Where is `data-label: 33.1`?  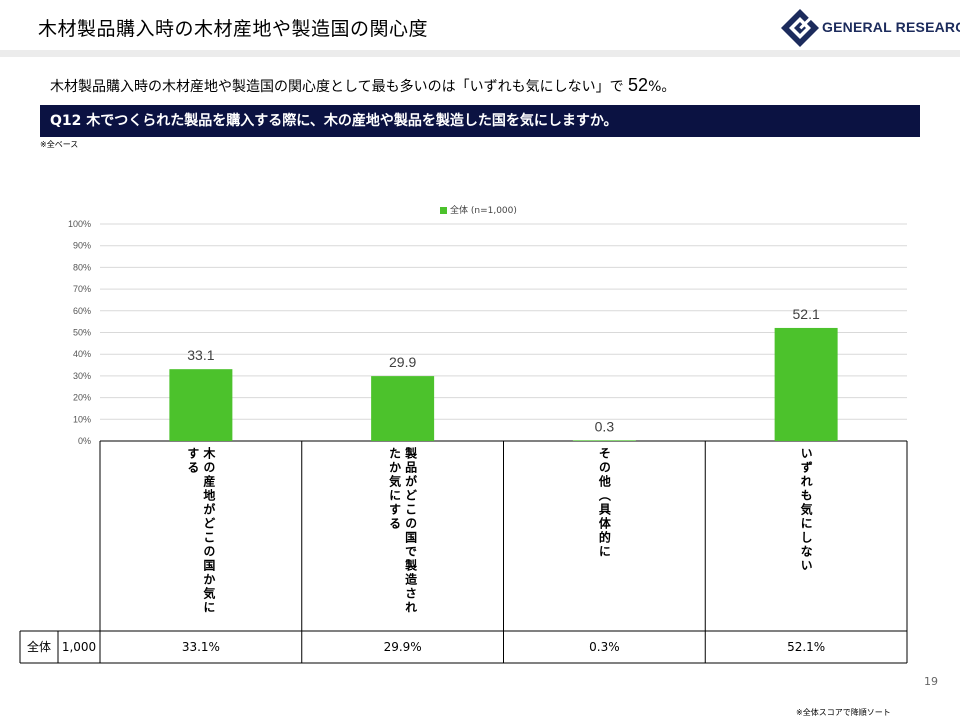
data-label: 33.1 is located at coordinates (200, 355).